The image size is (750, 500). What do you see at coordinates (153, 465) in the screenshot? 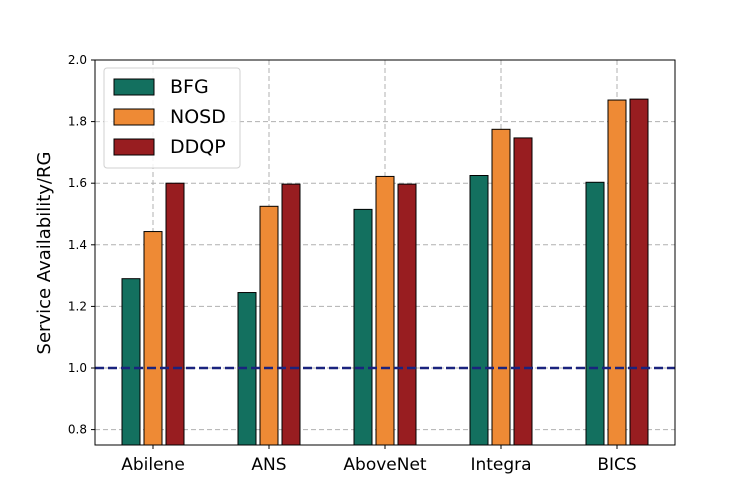
I see `x-tick-label: Abilene` at bounding box center [153, 465].